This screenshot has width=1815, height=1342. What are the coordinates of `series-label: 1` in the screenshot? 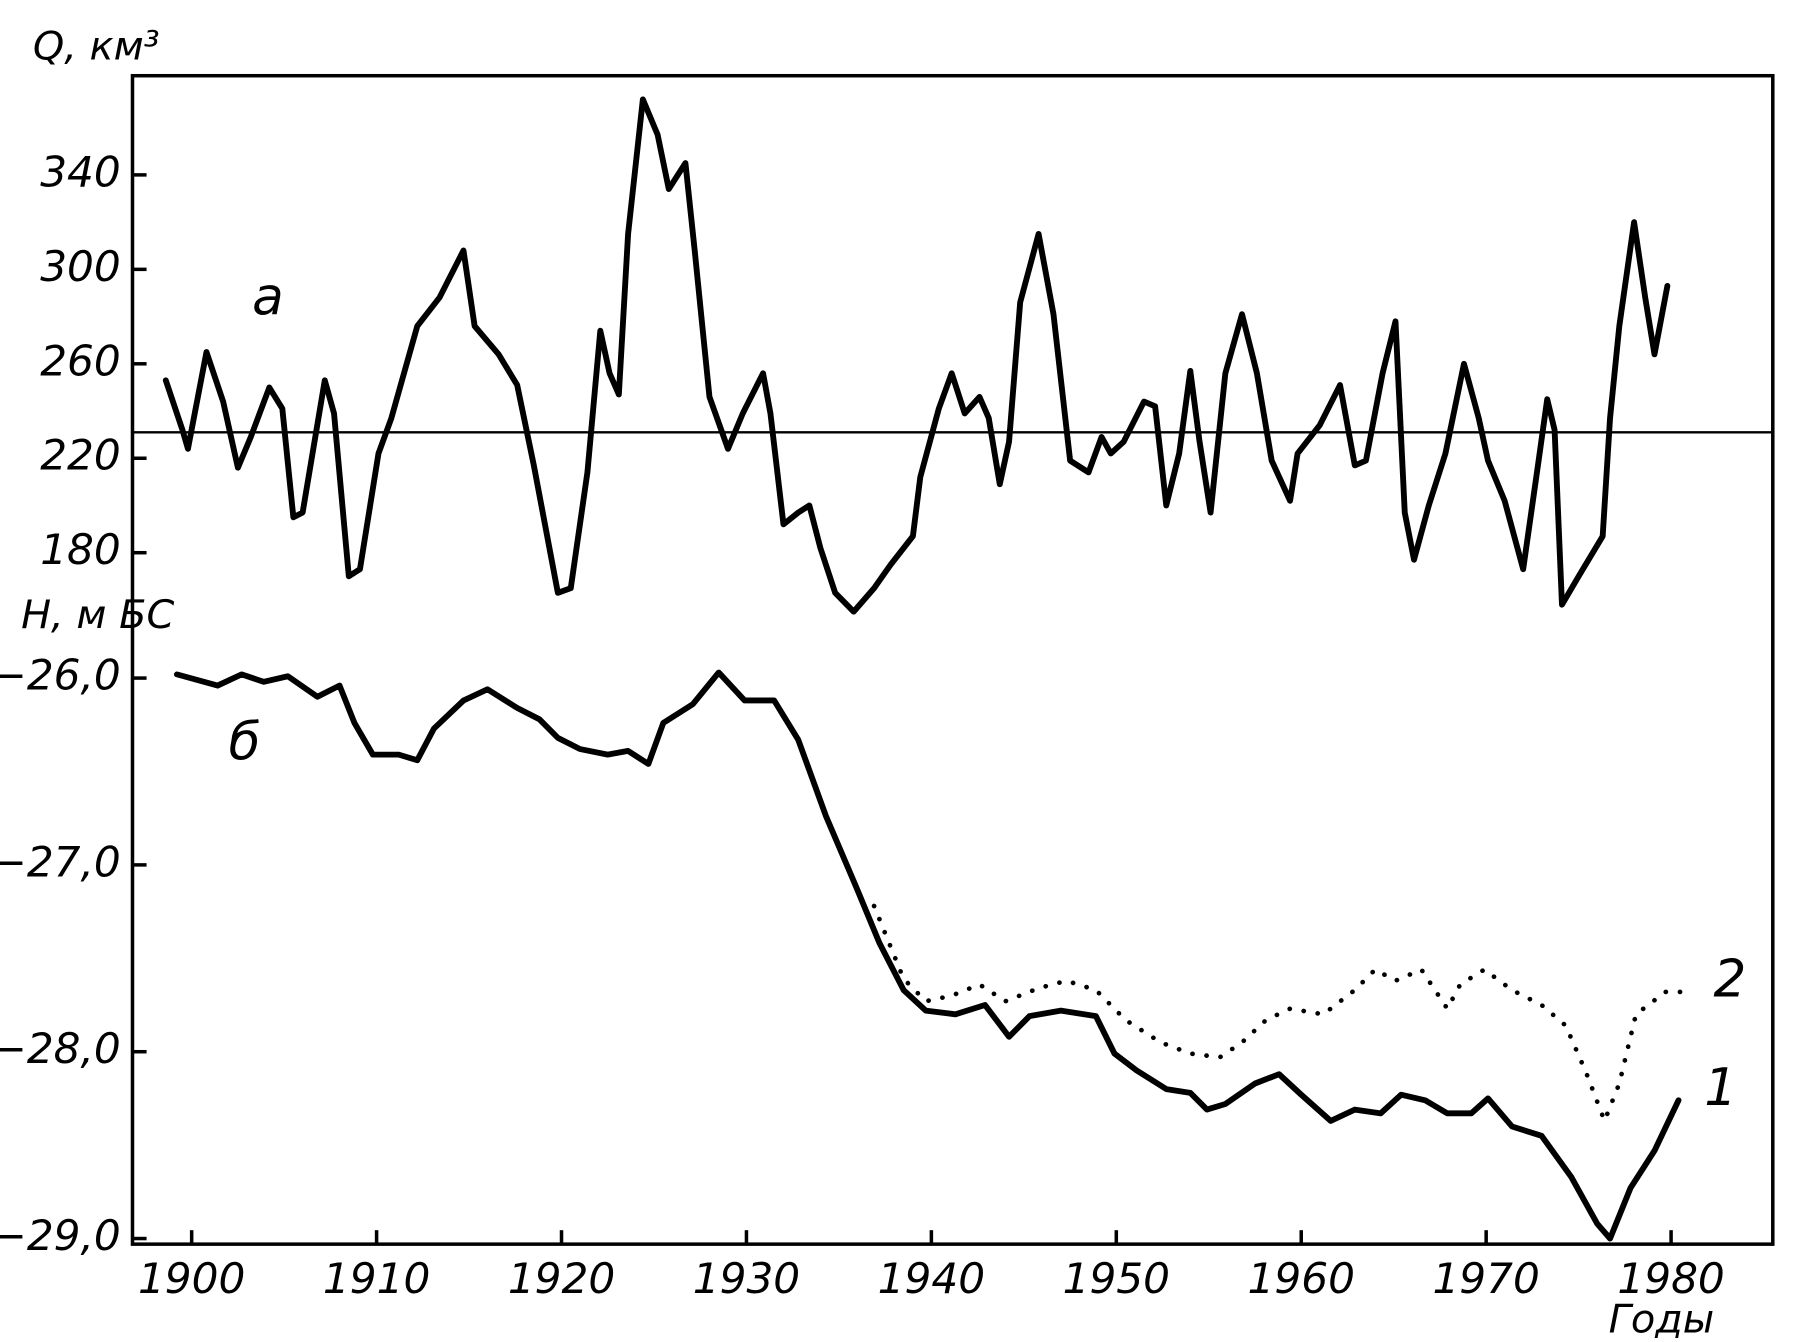 It's located at (1720, 1088).